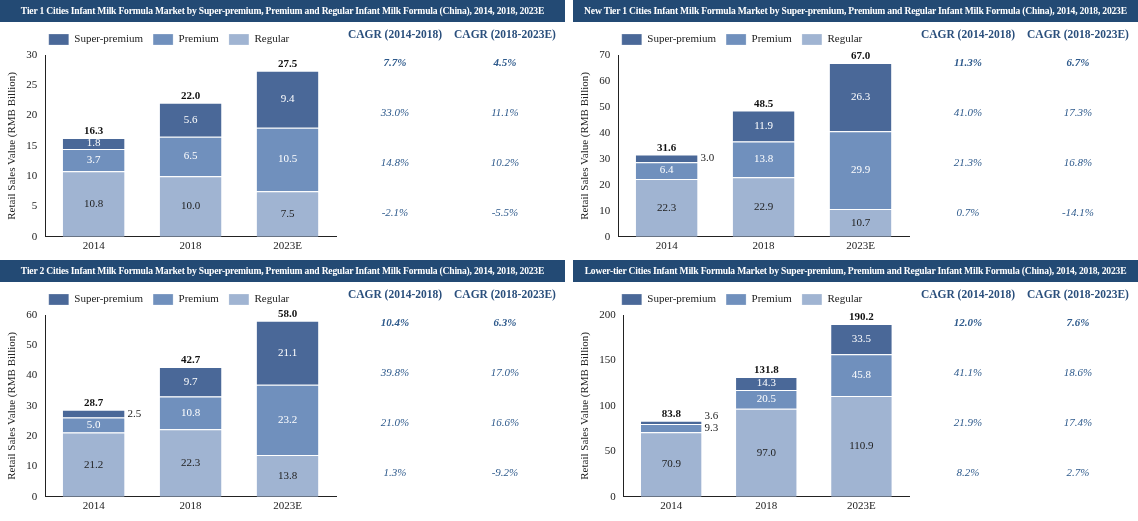 This screenshot has width=1138, height=521. What do you see at coordinates (94, 130) in the screenshot?
I see `total-label: 16.3` at bounding box center [94, 130].